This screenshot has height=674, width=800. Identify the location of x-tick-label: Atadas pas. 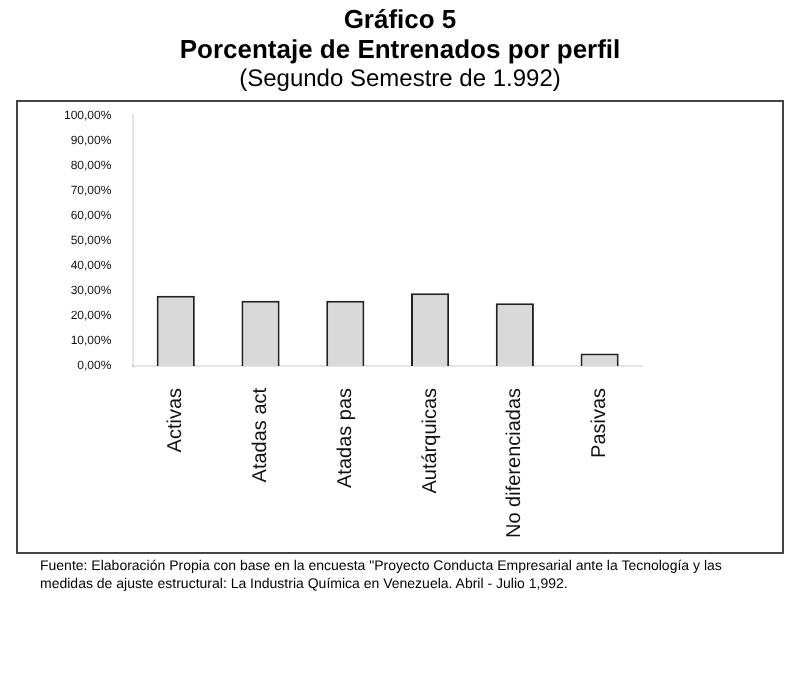
(345, 438).